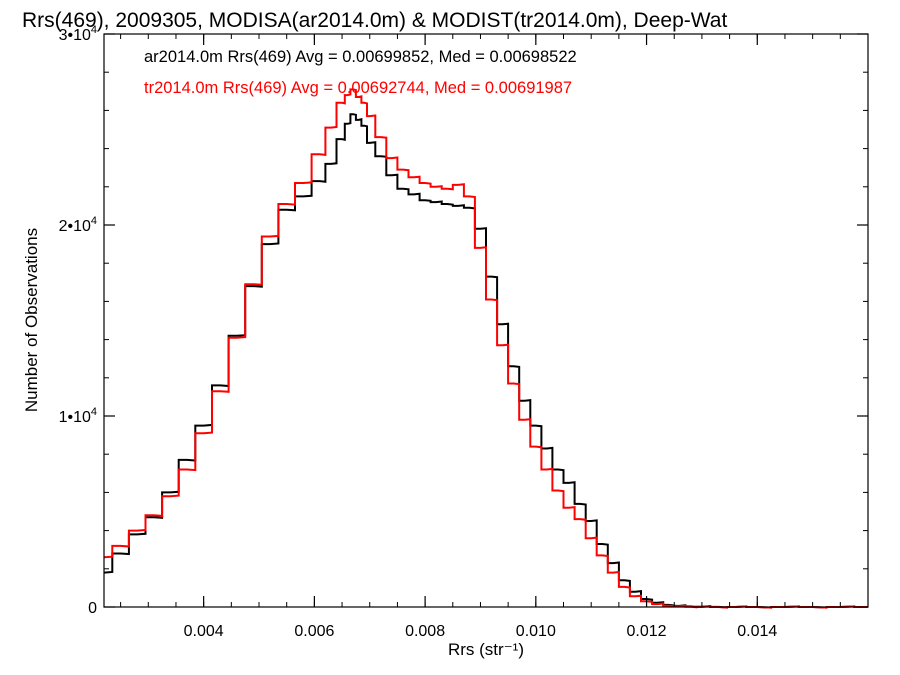  What do you see at coordinates (31, 320) in the screenshot?
I see `y-axis-label: Number of Observations` at bounding box center [31, 320].